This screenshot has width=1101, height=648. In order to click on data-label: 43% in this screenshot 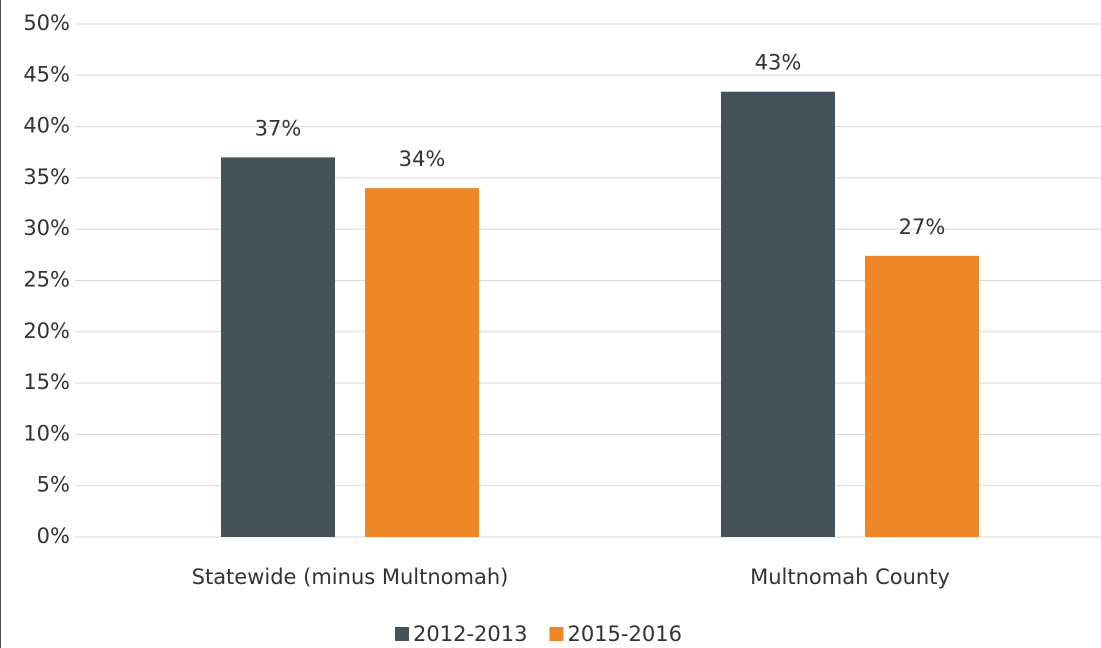, I will do `click(778, 63)`.